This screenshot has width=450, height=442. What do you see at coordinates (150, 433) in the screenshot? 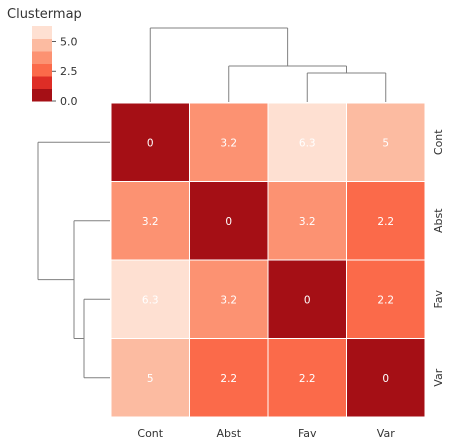
I see `x-tick-label: Cont` at bounding box center [150, 433].